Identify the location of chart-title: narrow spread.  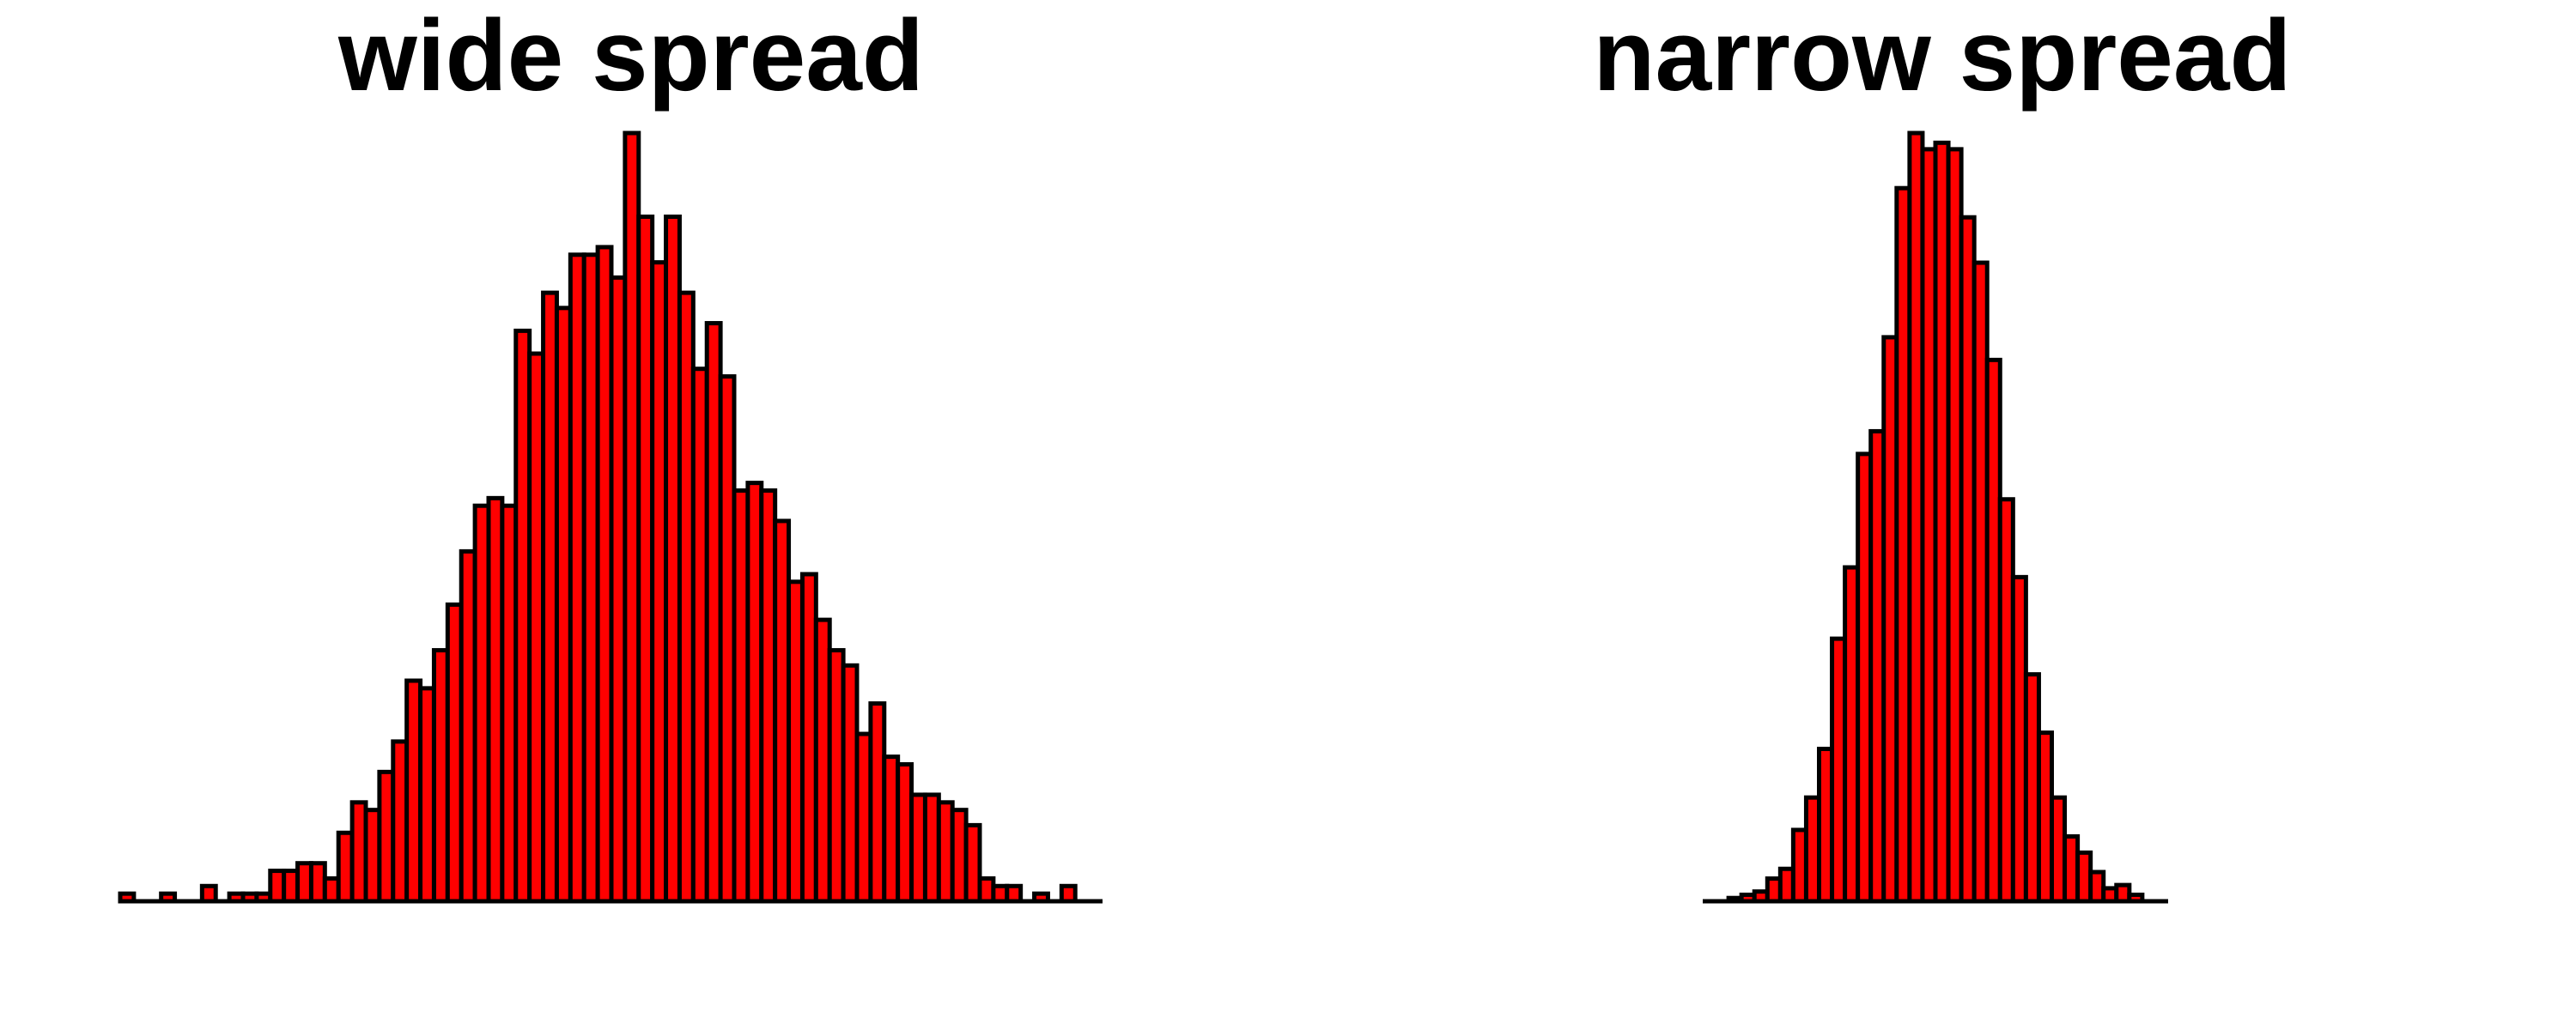
(1942, 56).